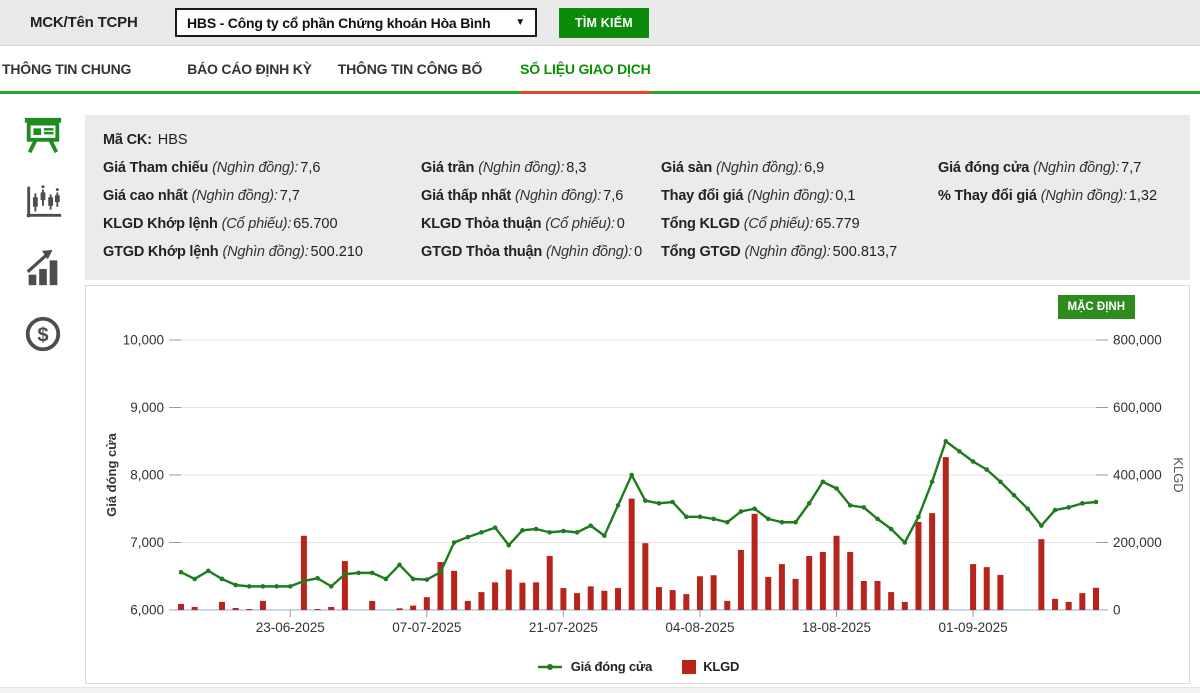  I want to click on legend-item-volume: KLGD, so click(710, 666).